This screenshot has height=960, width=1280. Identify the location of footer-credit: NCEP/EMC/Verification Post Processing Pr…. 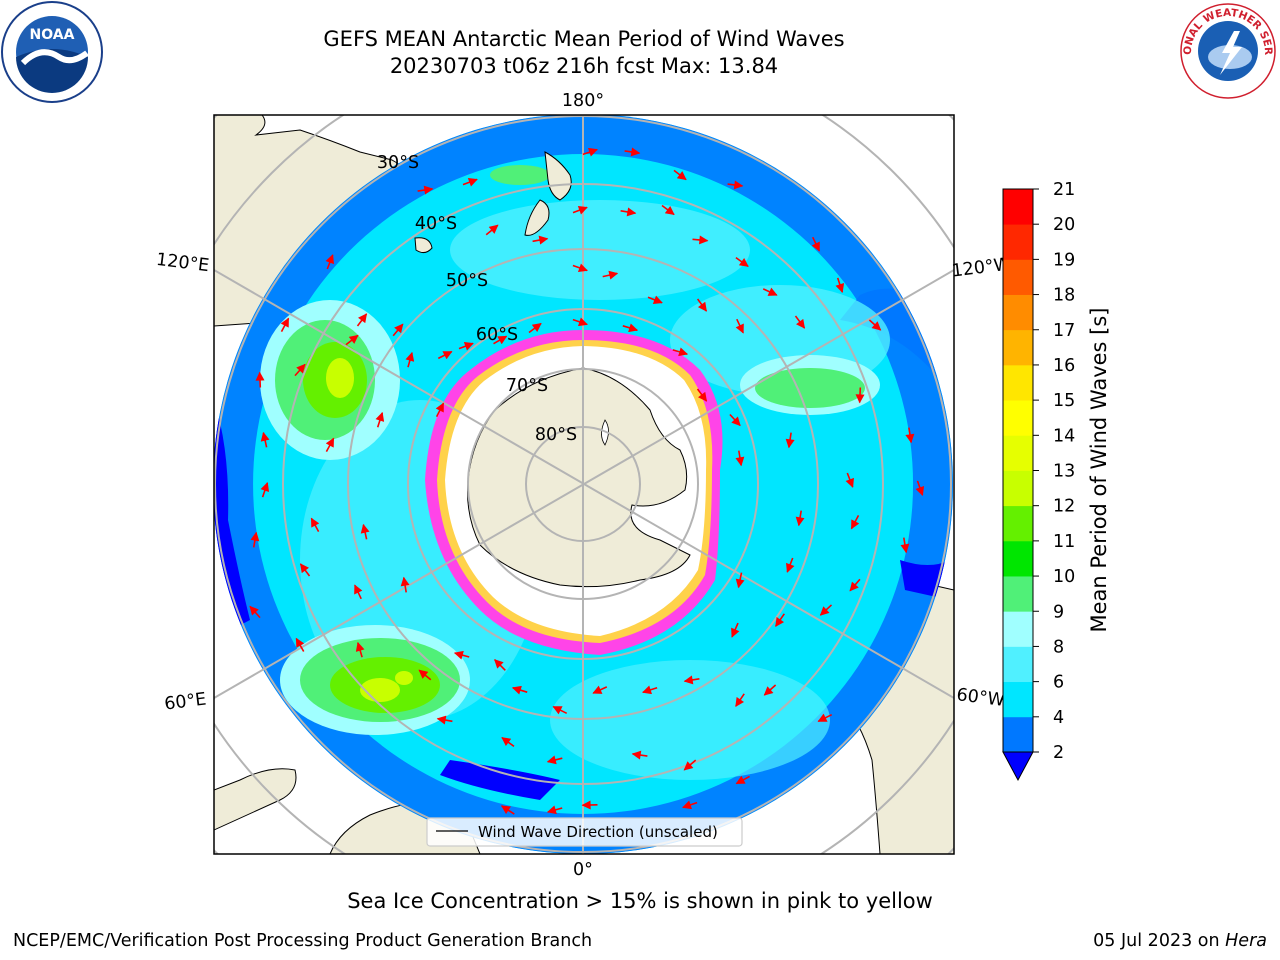
(303, 941).